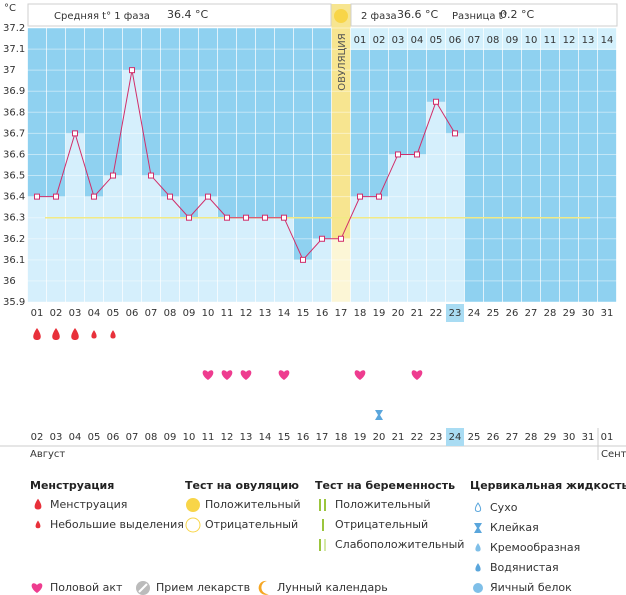 Image resolution: width=626 pixels, height=595 pixels. I want to click on legend-extra: Прием лекарств, so click(203, 587).